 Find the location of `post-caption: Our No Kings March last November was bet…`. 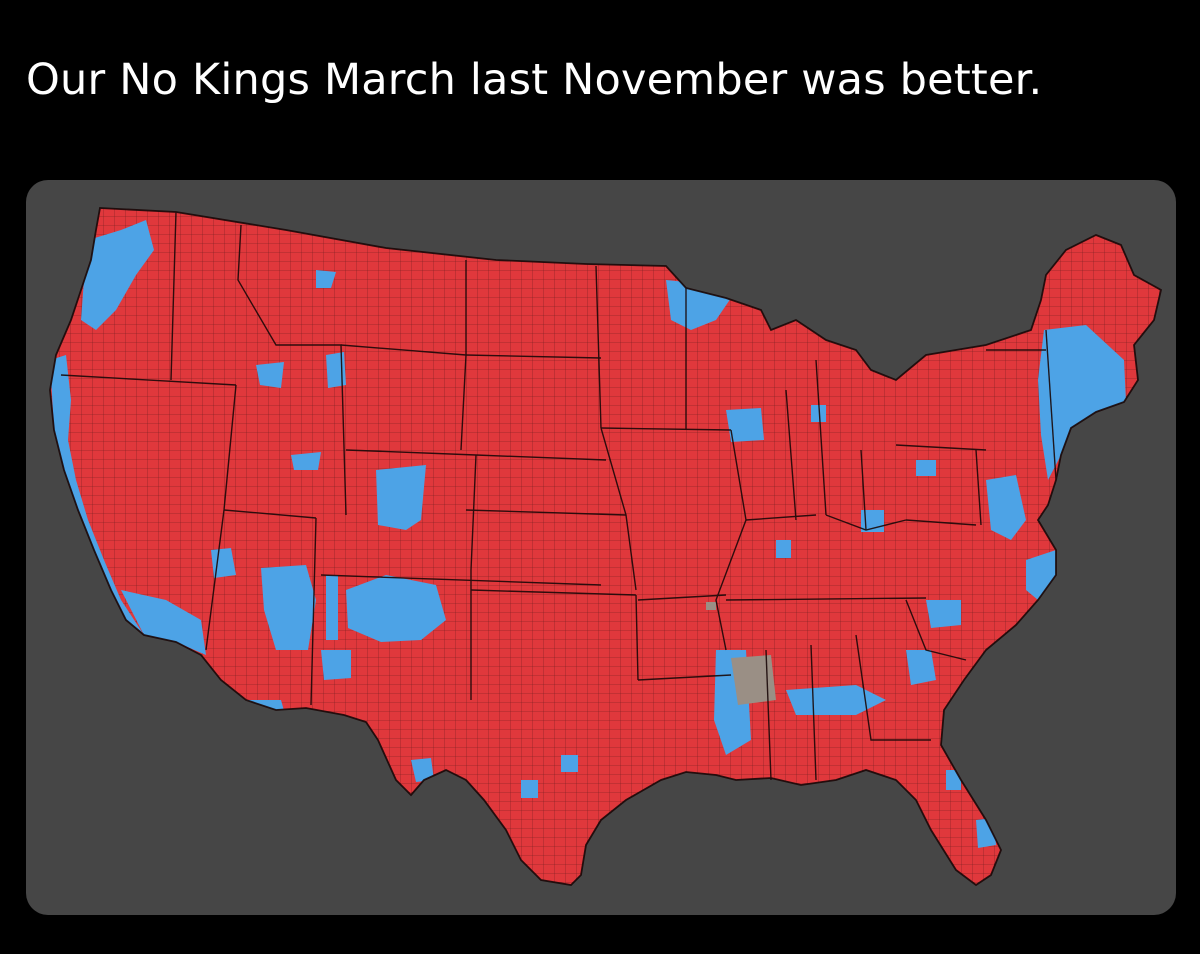

post-caption: Our No Kings March last November was bet… is located at coordinates (534, 80).